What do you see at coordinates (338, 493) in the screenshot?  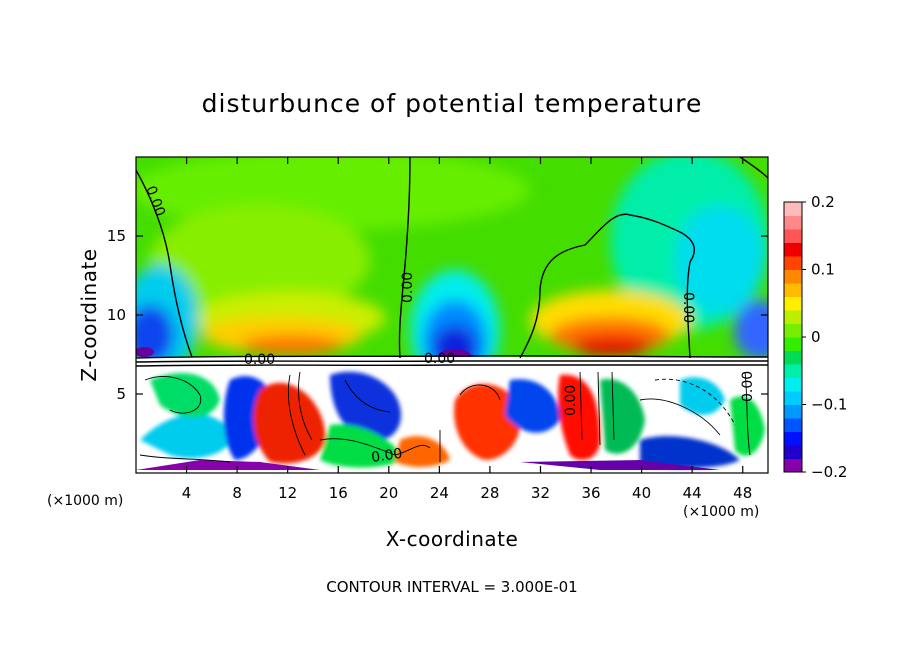 I see `x-tick-label: 16` at bounding box center [338, 493].